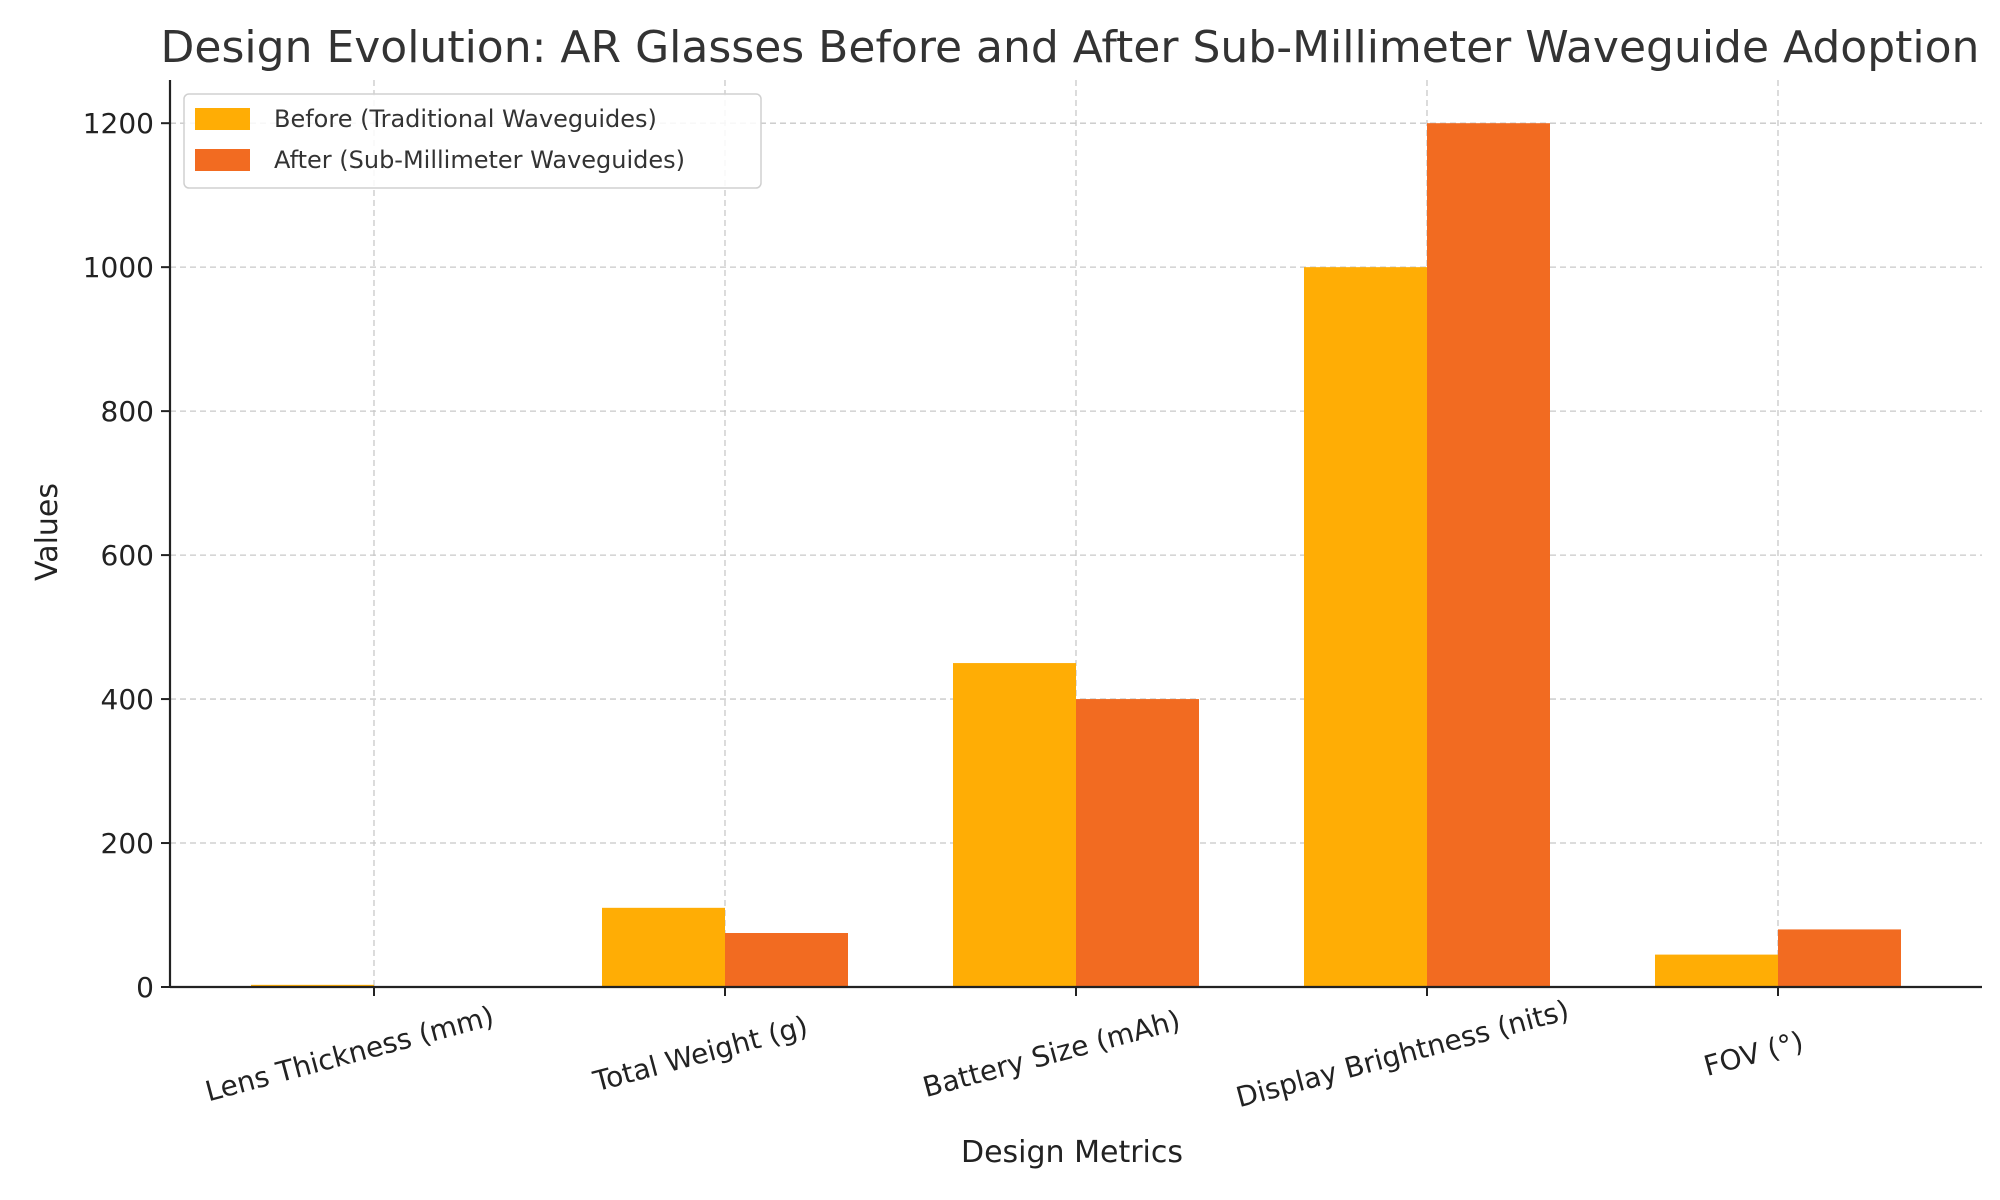  I want to click on y-tick-label: 200, so click(127, 843).